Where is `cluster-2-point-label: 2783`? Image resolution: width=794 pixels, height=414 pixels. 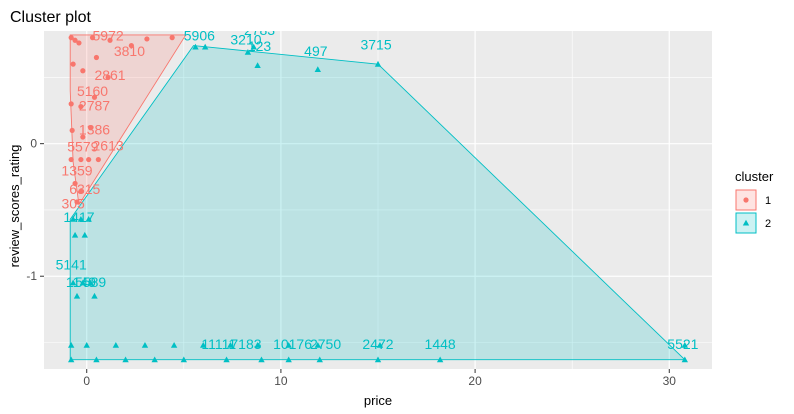
cluster-2-point-label: 2783 is located at coordinates (259, 30).